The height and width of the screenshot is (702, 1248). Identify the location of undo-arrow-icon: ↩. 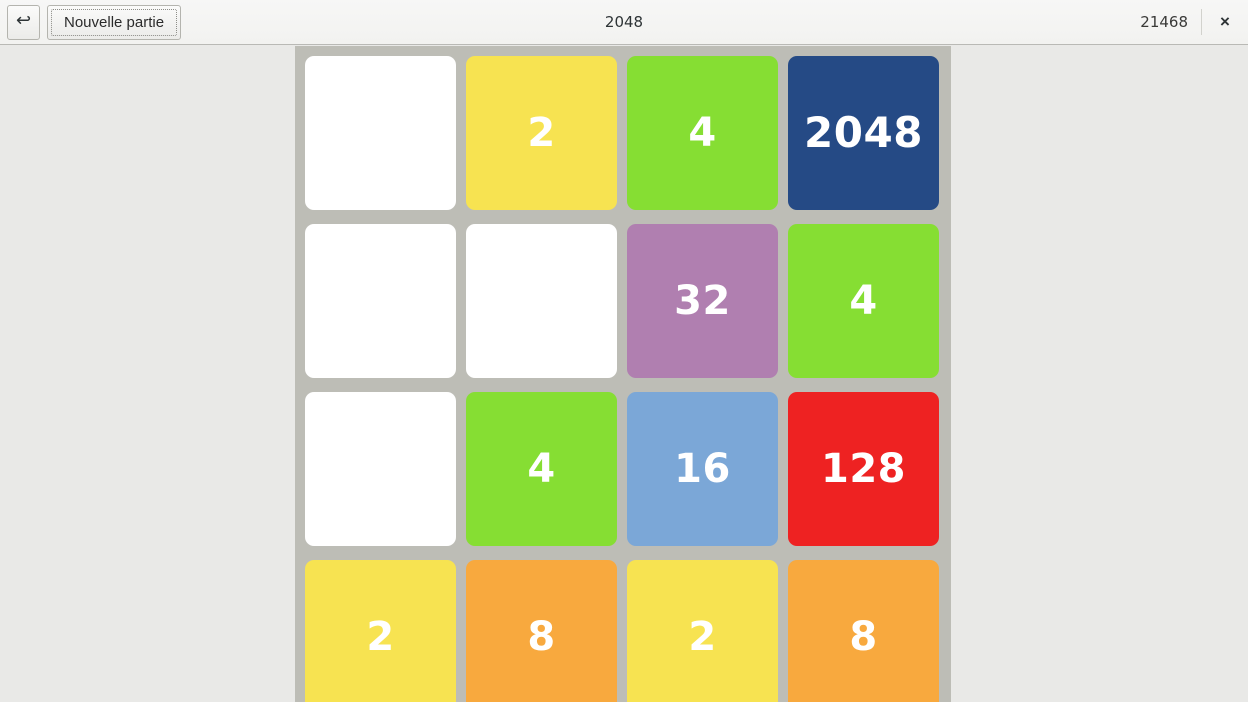
(23, 20).